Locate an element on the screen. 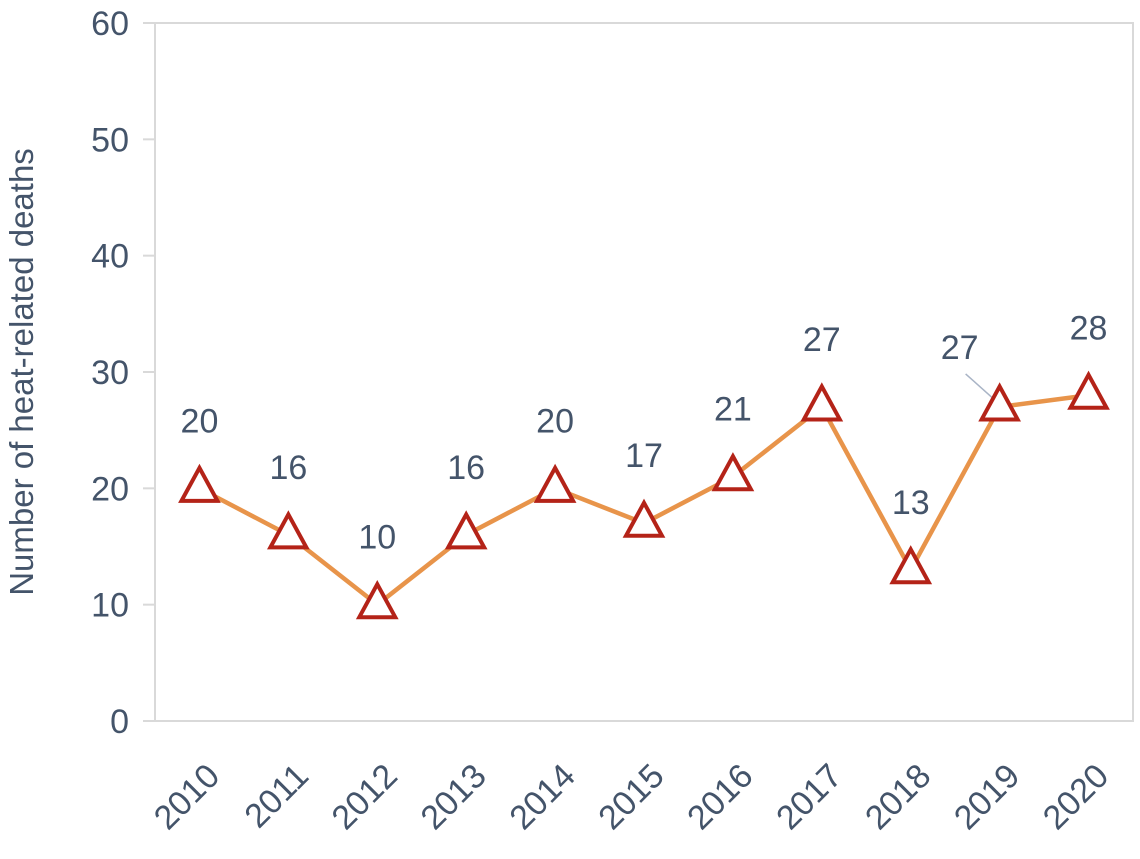  y-tick-label: 20 is located at coordinates (110, 489).